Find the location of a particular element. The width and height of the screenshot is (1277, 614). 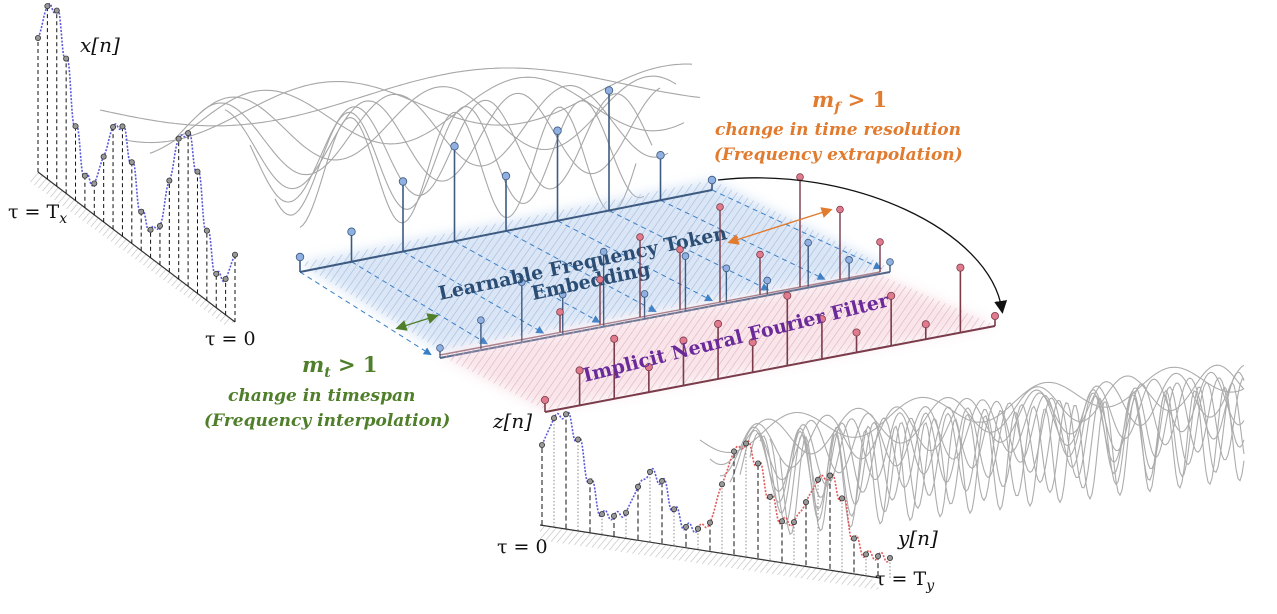

filter-back-axis is located at coordinates (660, 313).